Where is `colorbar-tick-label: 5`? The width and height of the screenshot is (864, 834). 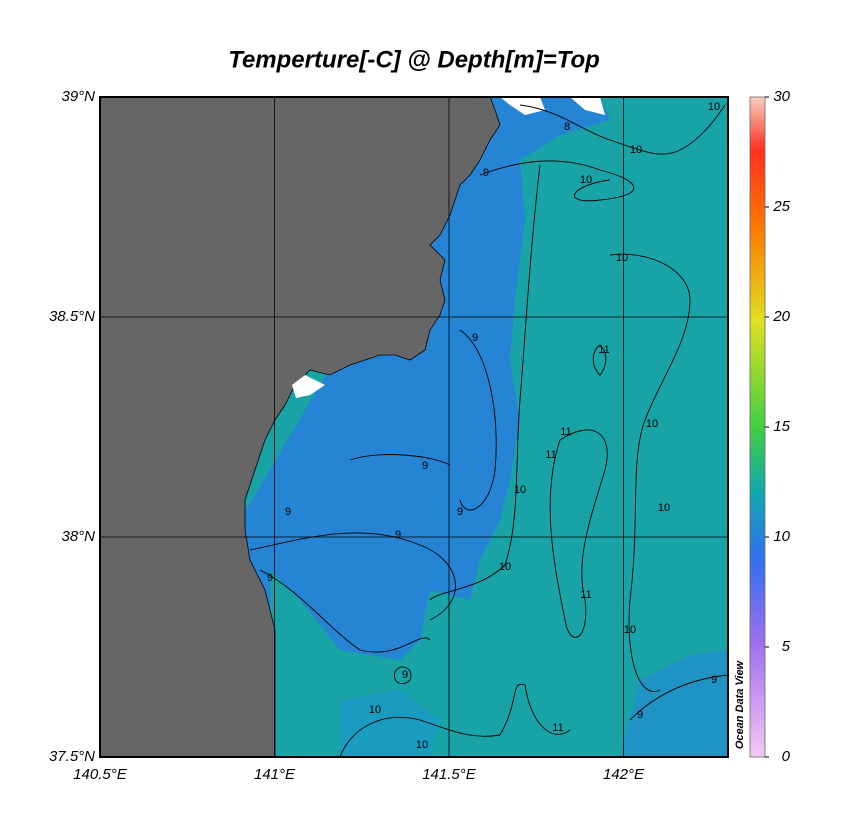
colorbar-tick-label: 5 is located at coordinates (786, 646).